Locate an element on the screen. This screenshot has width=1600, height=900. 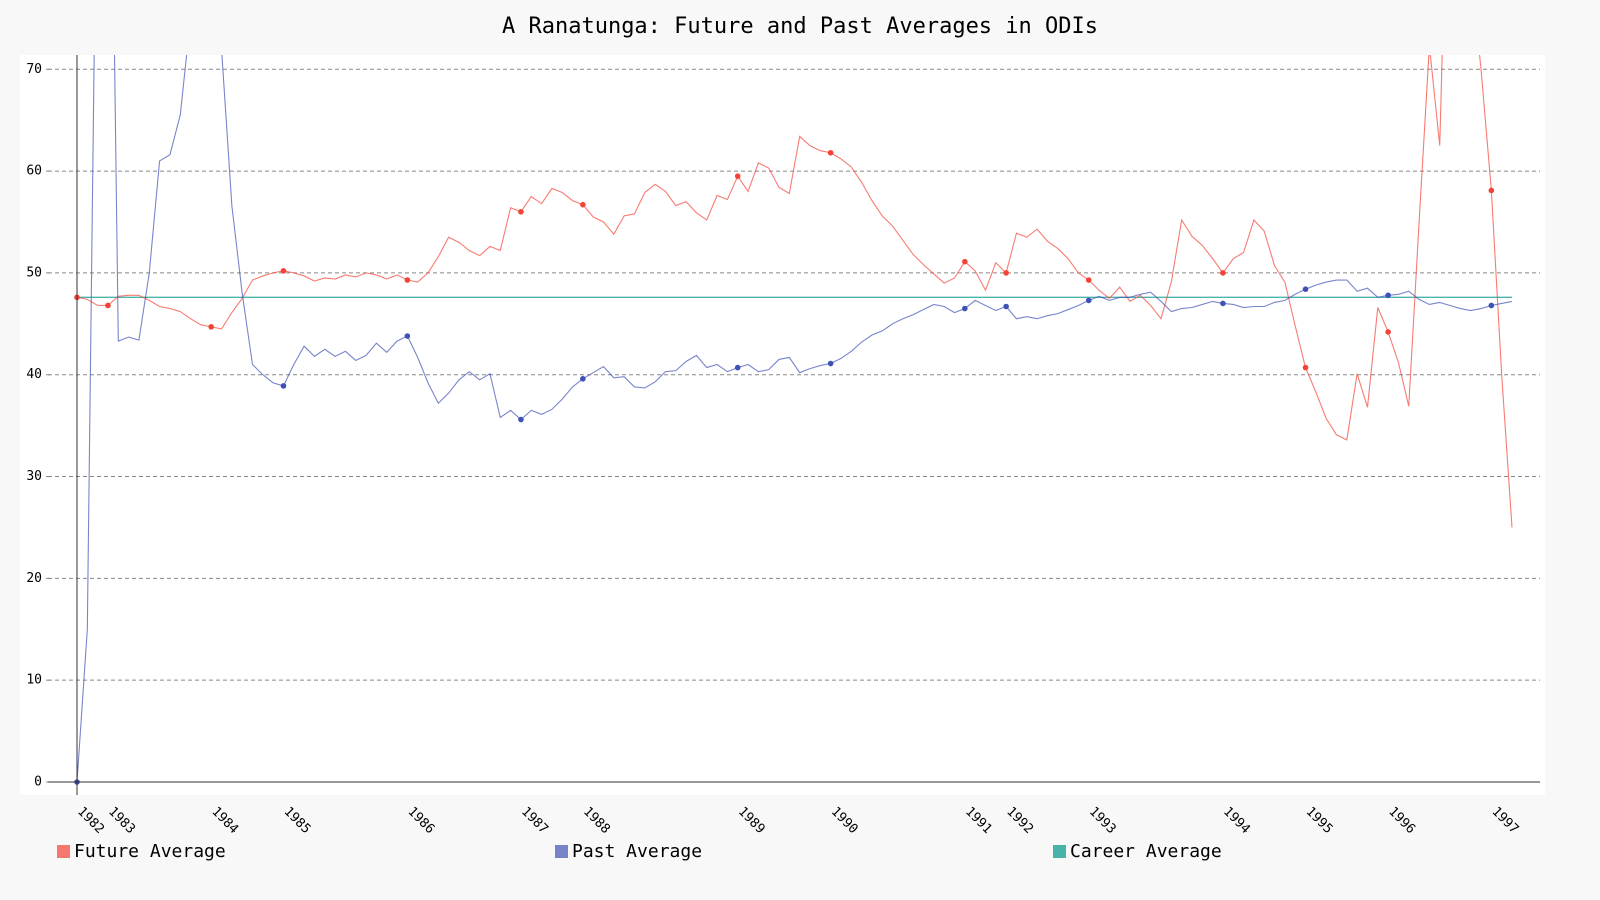
x-tick-label: 1993 is located at coordinates (1102, 820).